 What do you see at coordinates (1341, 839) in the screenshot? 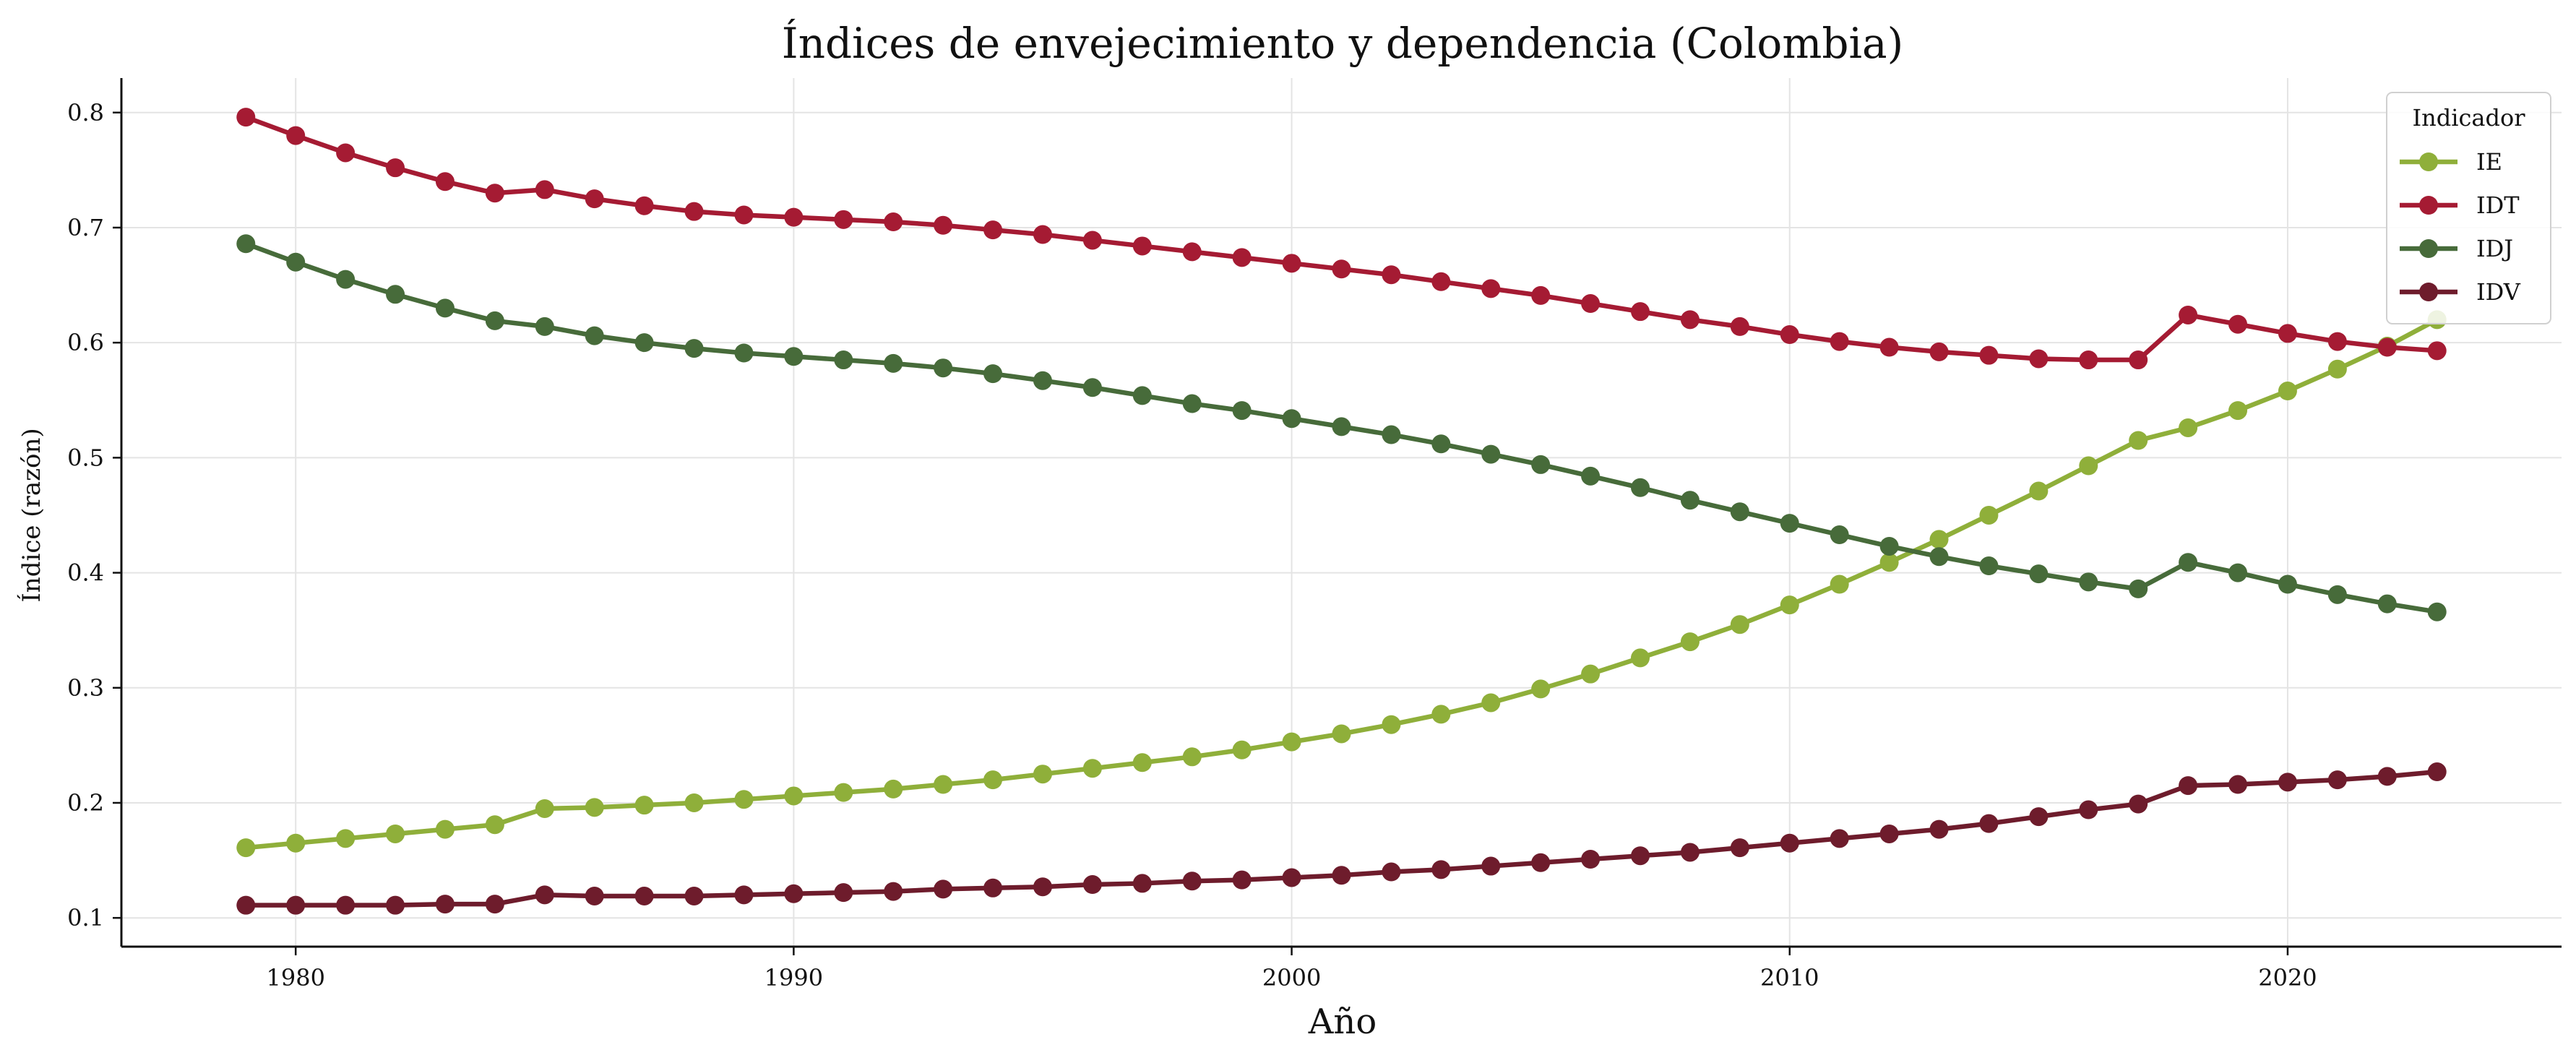
I see `series-line` at bounding box center [1341, 839].